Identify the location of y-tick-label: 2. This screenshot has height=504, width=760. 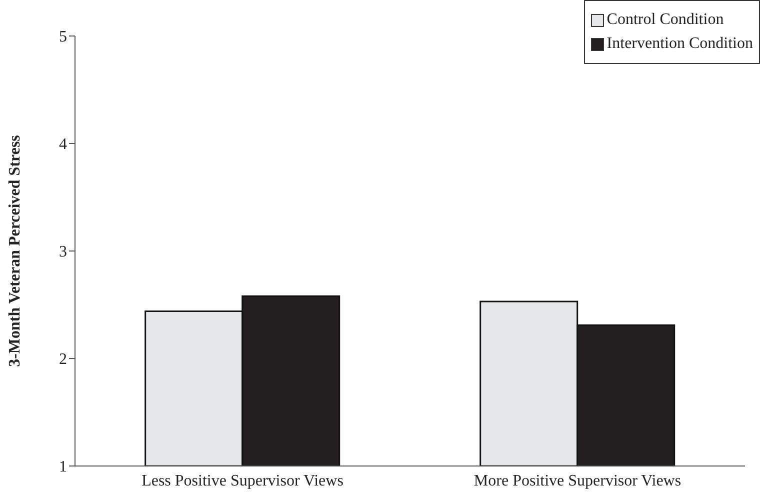
(63, 359).